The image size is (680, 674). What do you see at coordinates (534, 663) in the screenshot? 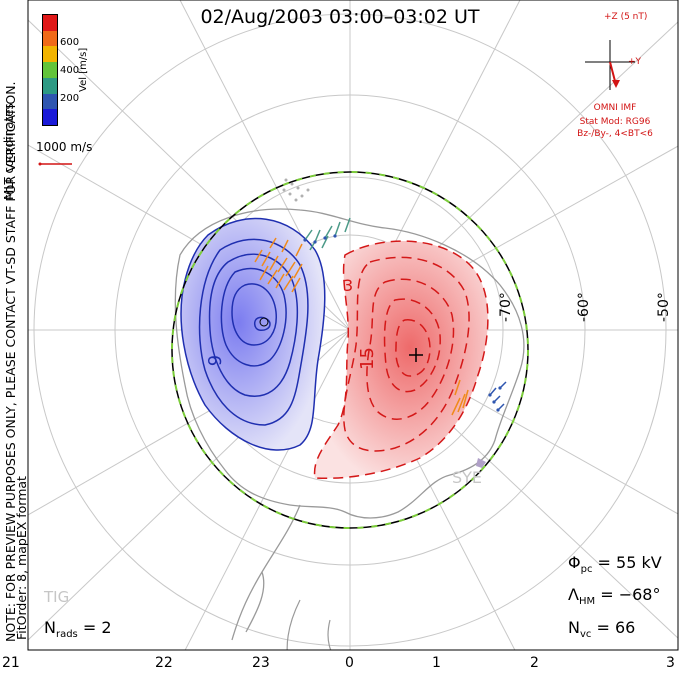
I see `mlt-tick-2: 2` at bounding box center [534, 663].